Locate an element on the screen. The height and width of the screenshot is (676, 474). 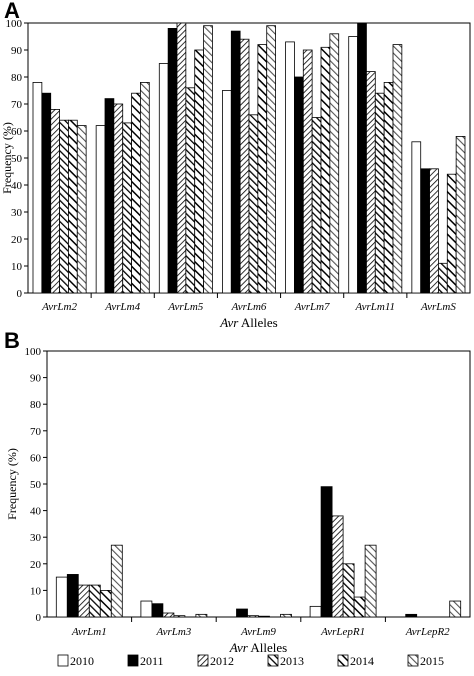
y-tick-label: 50 is located at coordinates (17, 159).